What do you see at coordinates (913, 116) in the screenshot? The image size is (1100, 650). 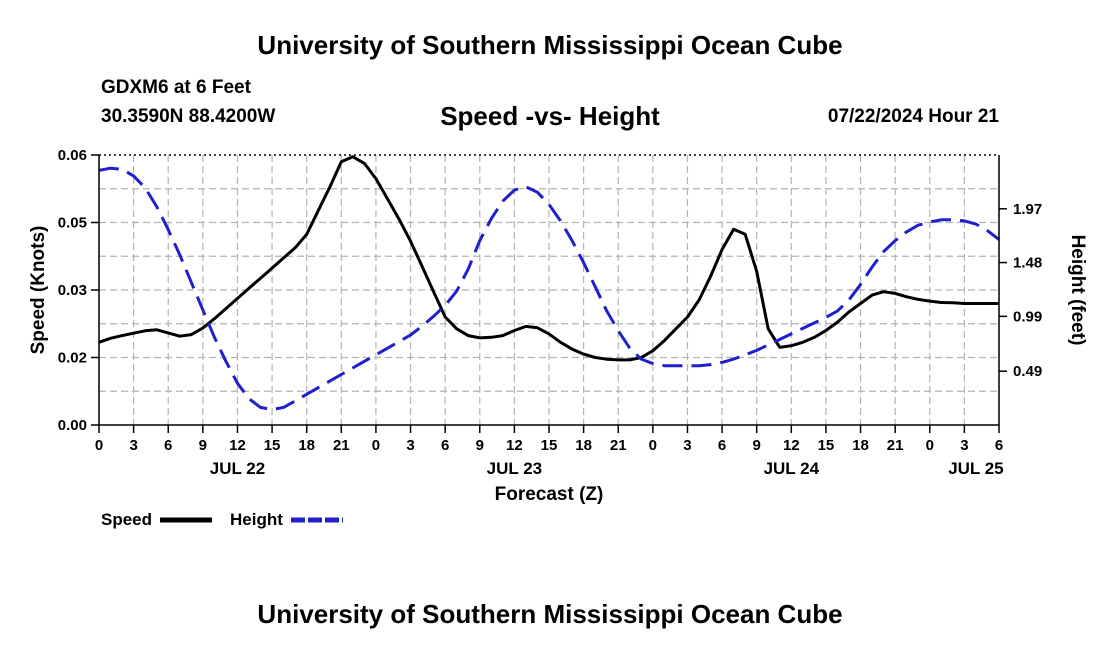 I see `issue-time: 07/22/2024 Hour 21` at bounding box center [913, 116].